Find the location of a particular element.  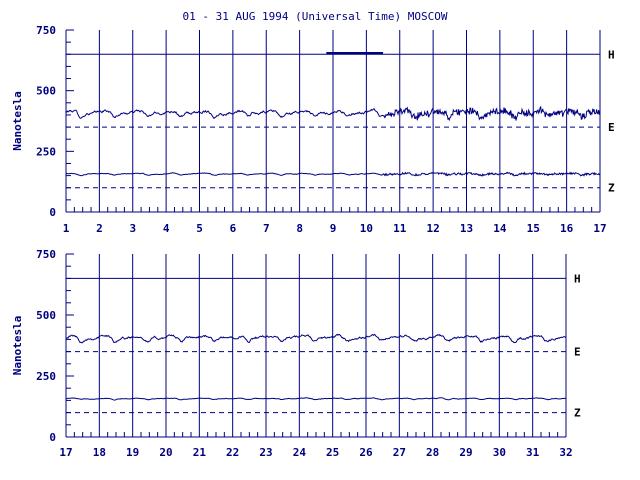

x-tick-label: 15 is located at coordinates (533, 228).